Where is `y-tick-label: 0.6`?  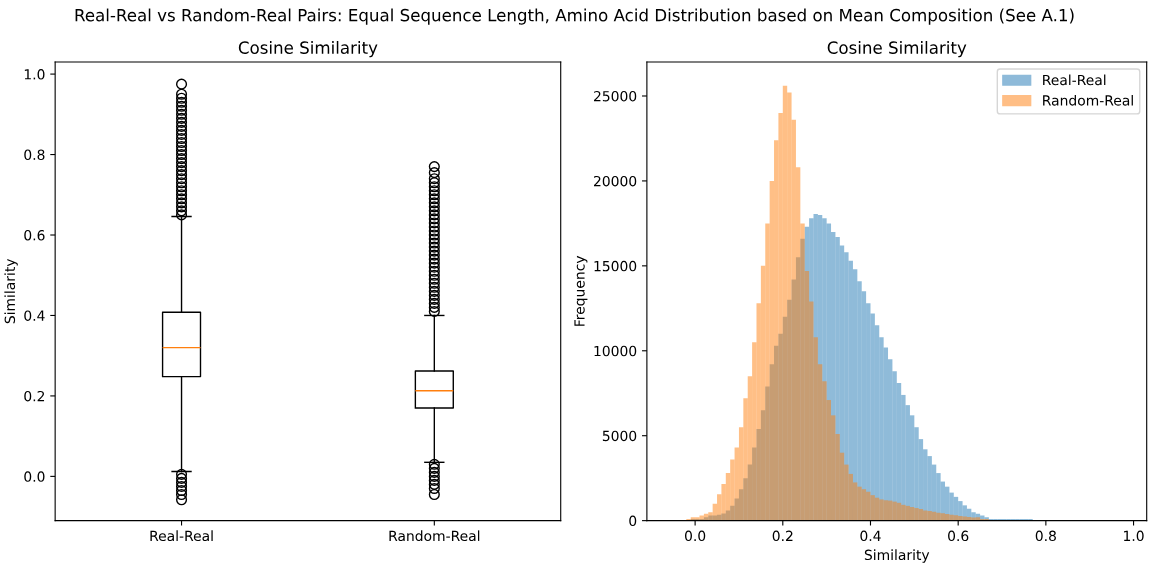 y-tick-label: 0.6 is located at coordinates (34, 235).